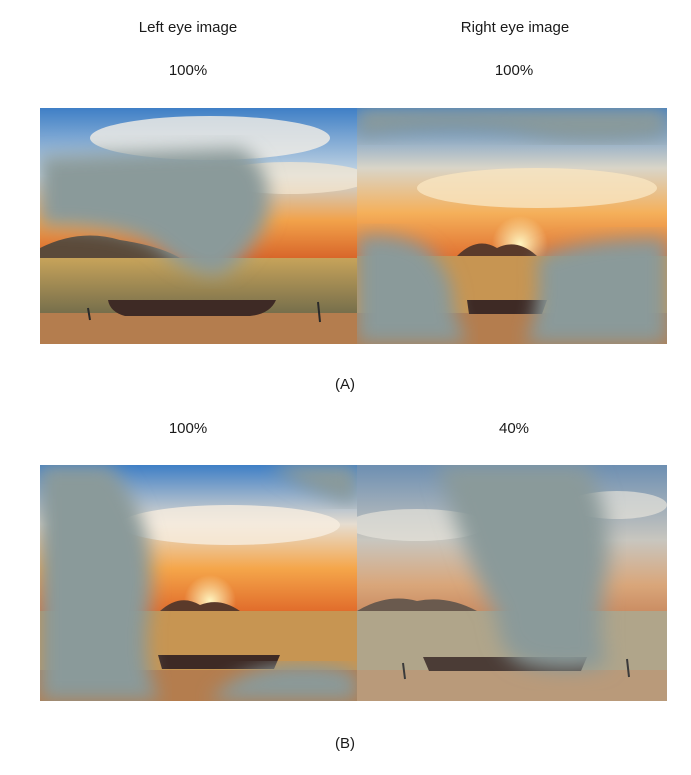 This screenshot has width=691, height=775. What do you see at coordinates (514, 70) in the screenshot?
I see `row-a-right-contrast: 100%` at bounding box center [514, 70].